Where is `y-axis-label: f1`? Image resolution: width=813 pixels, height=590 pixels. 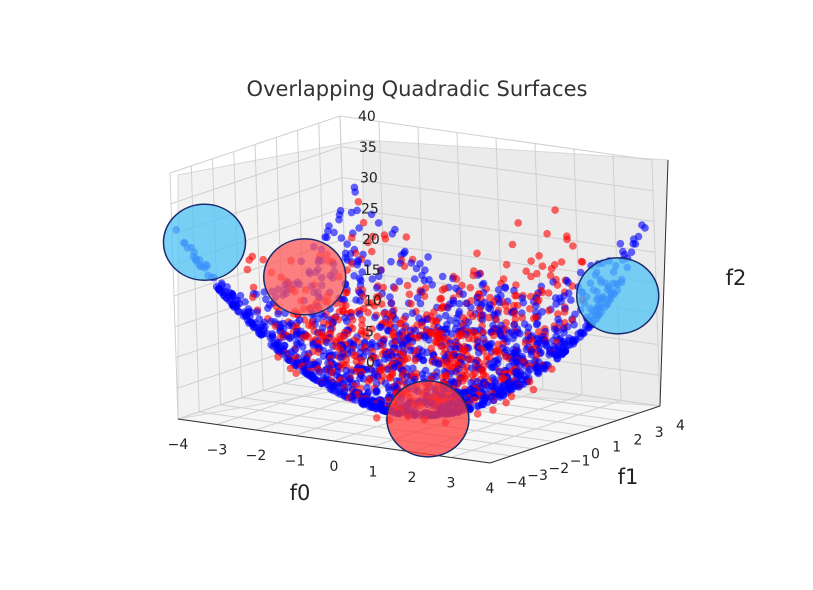
y-axis-label: f1 is located at coordinates (628, 477).